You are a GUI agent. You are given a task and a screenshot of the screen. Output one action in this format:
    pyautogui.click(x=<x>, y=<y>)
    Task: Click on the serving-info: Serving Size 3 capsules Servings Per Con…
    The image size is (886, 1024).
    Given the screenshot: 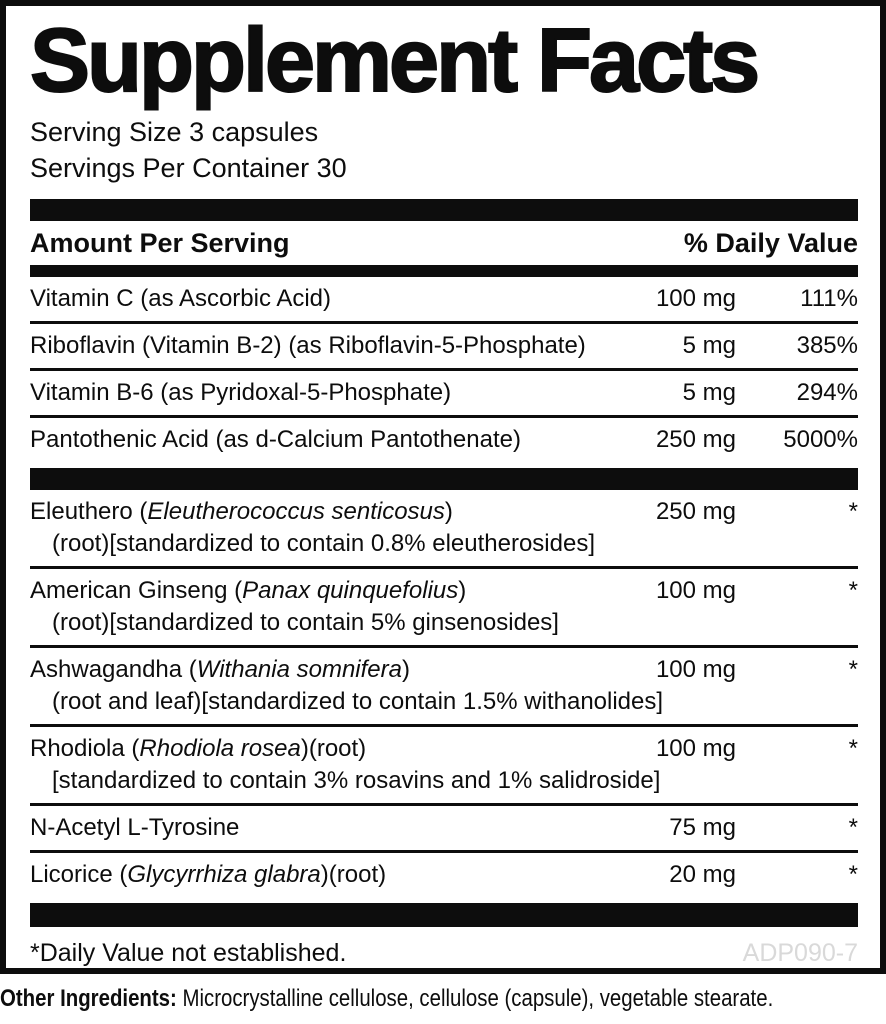 What is the action you would take?
    pyautogui.click(x=444, y=150)
    